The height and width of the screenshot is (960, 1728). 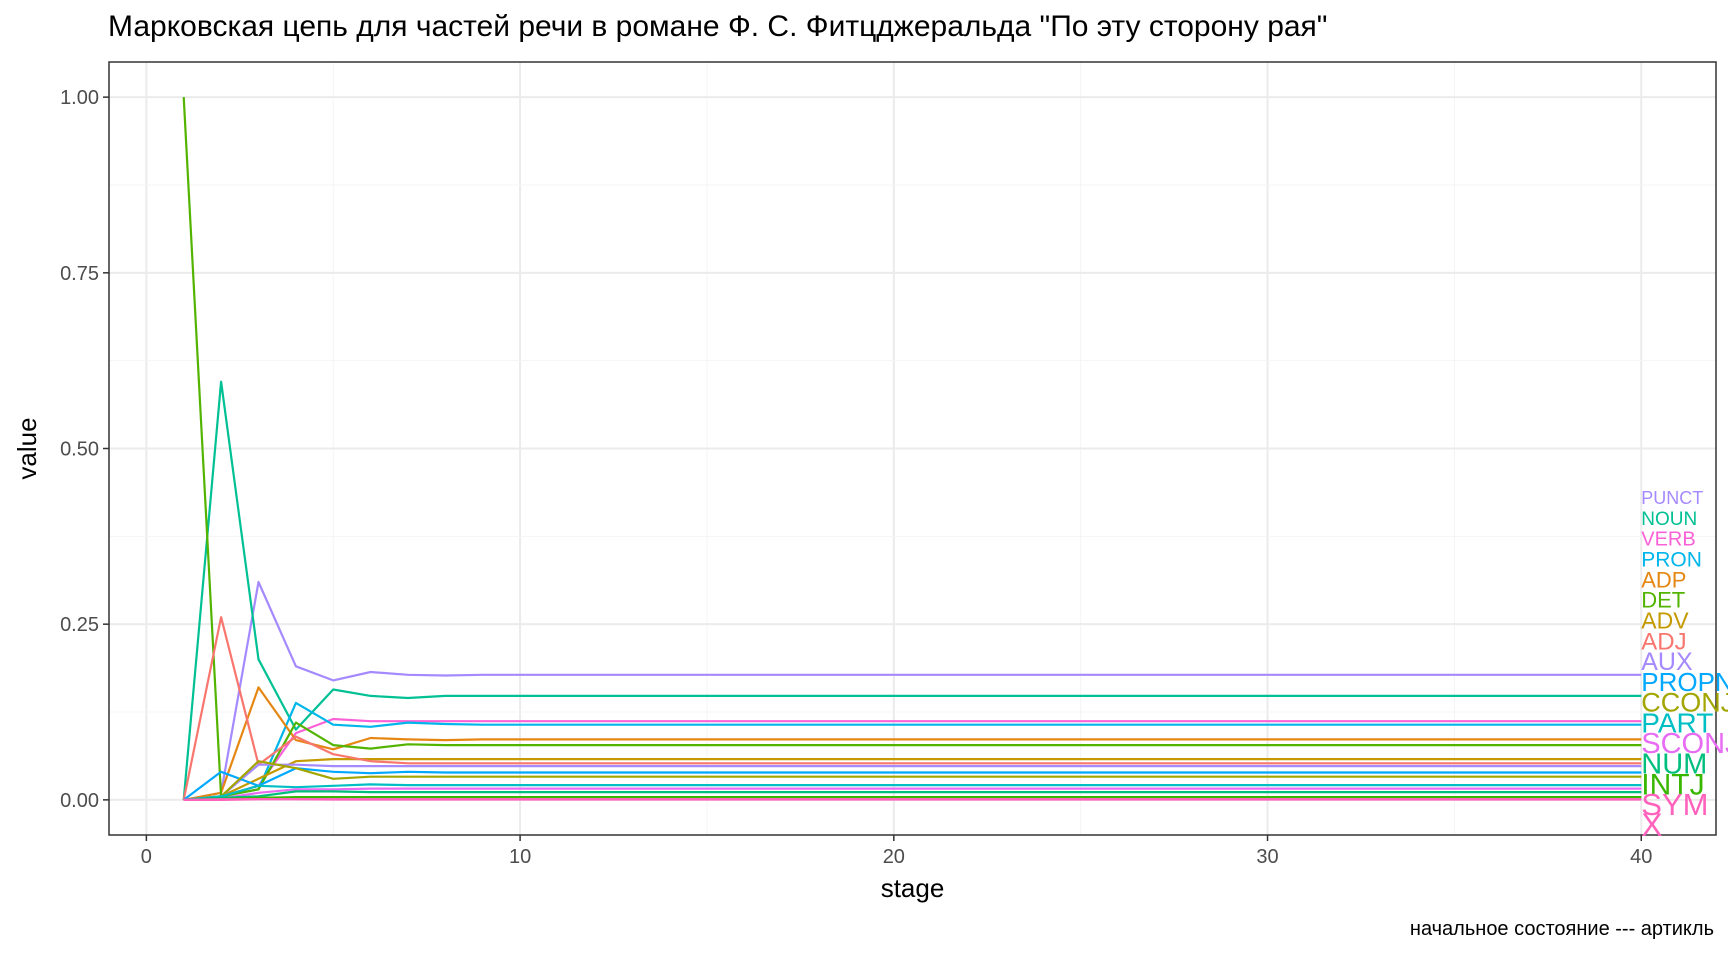 What do you see at coordinates (1641, 857) in the screenshot?
I see `x-tick-label: 40` at bounding box center [1641, 857].